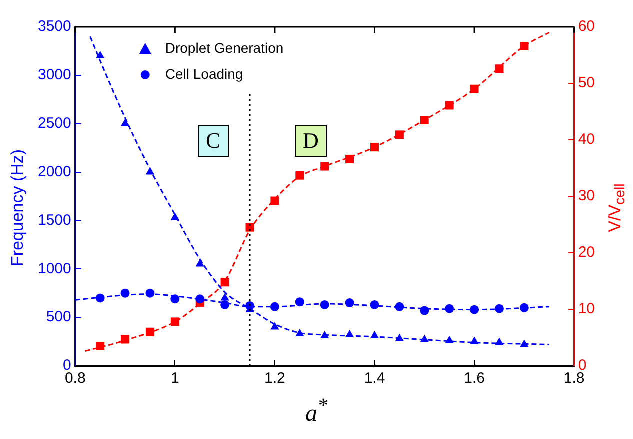 The width and height of the screenshot is (633, 439). What do you see at coordinates (275, 379) in the screenshot?
I see `x-tick-label: 1.2` at bounding box center [275, 379].